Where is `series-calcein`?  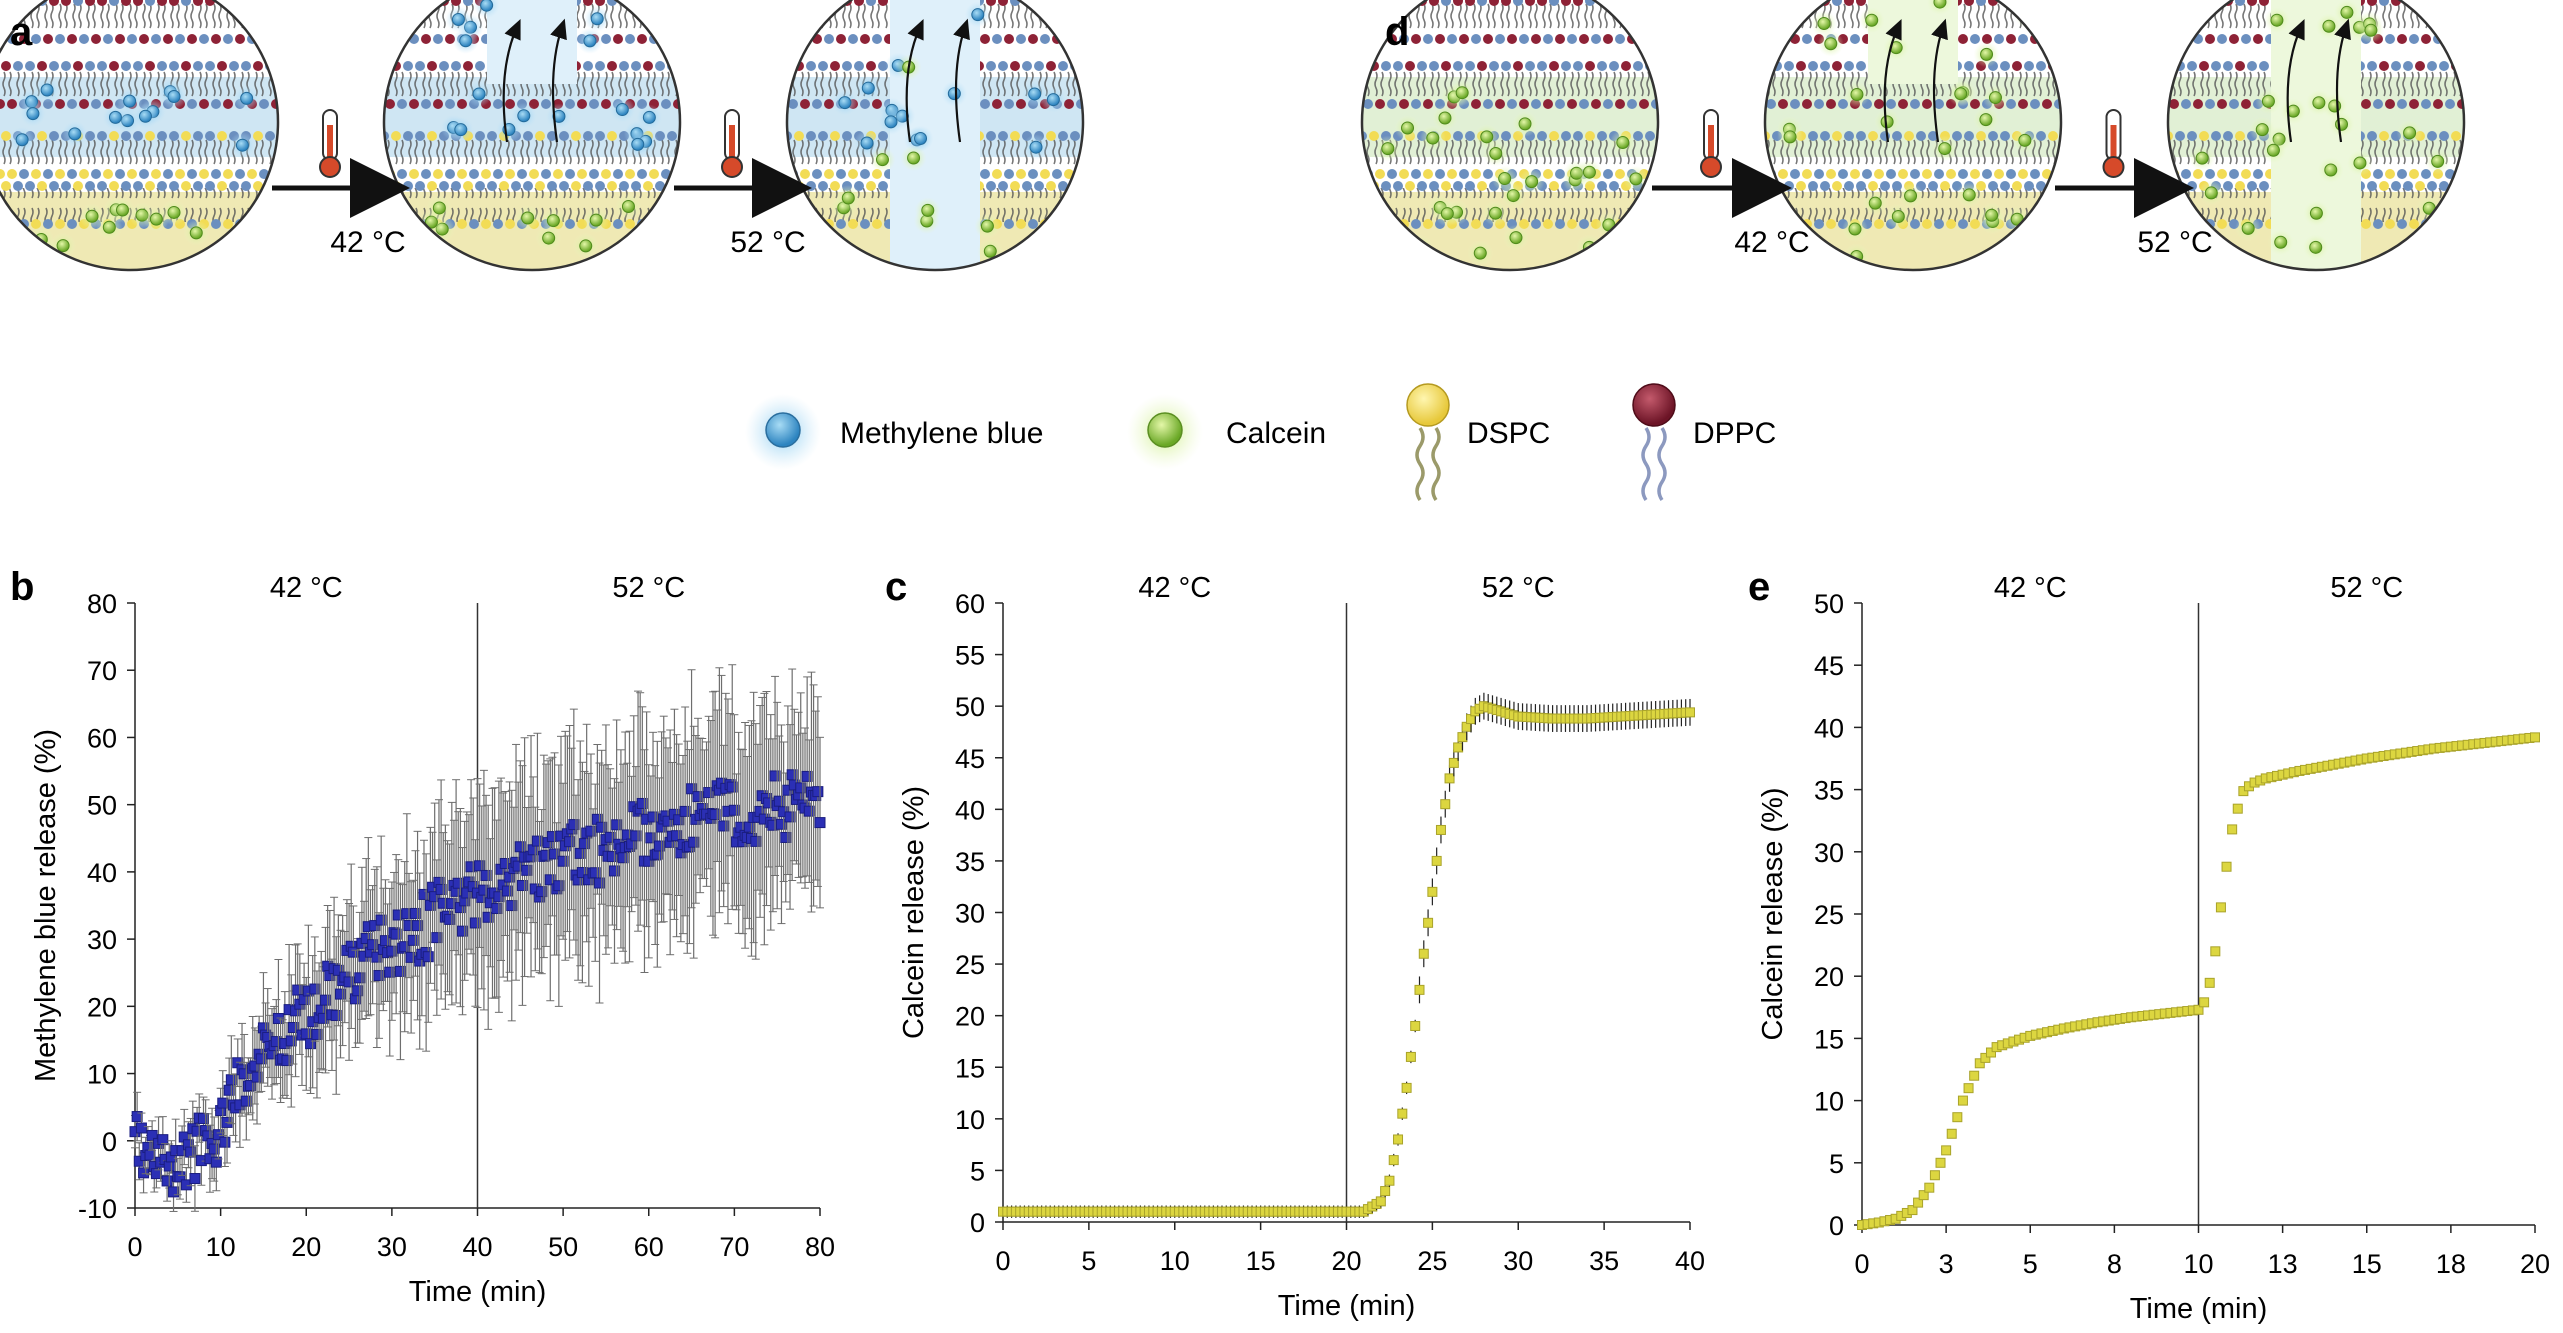 series-calcein is located at coordinates (1346, 955).